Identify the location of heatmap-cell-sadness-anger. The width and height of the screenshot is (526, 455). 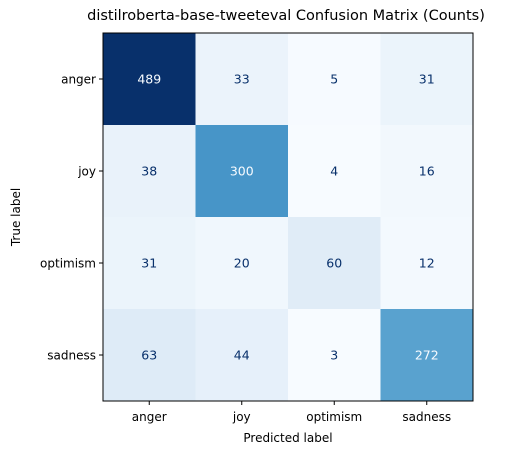
(149, 355).